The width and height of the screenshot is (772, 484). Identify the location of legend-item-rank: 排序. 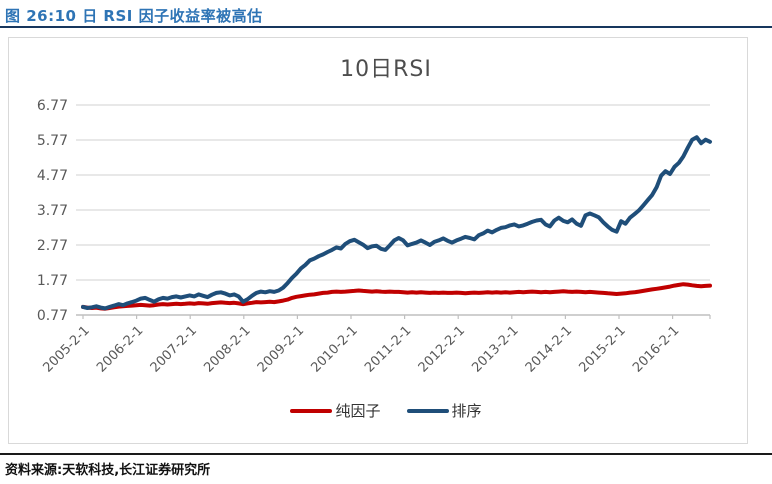
(444, 410).